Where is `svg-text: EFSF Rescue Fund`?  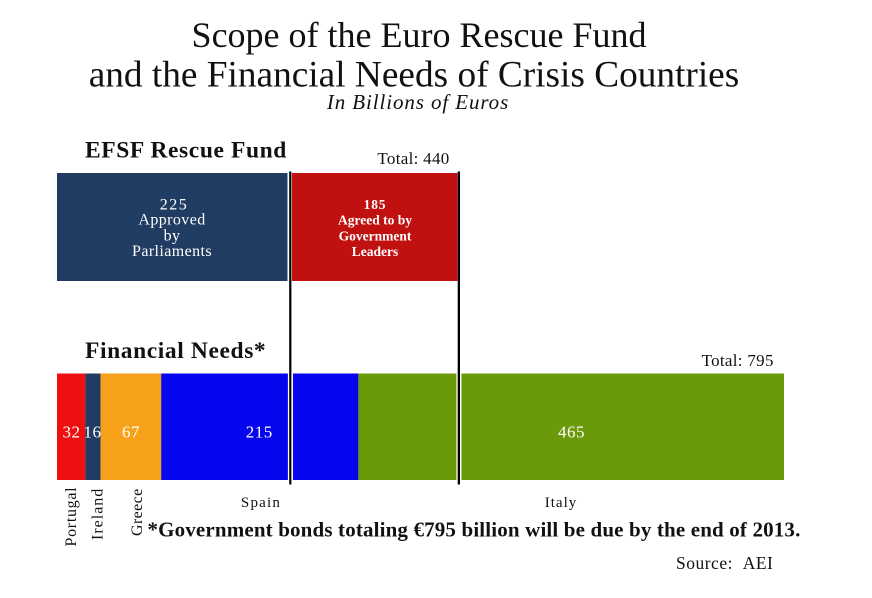 svg-text: EFSF Rescue Fund is located at coordinates (186, 151).